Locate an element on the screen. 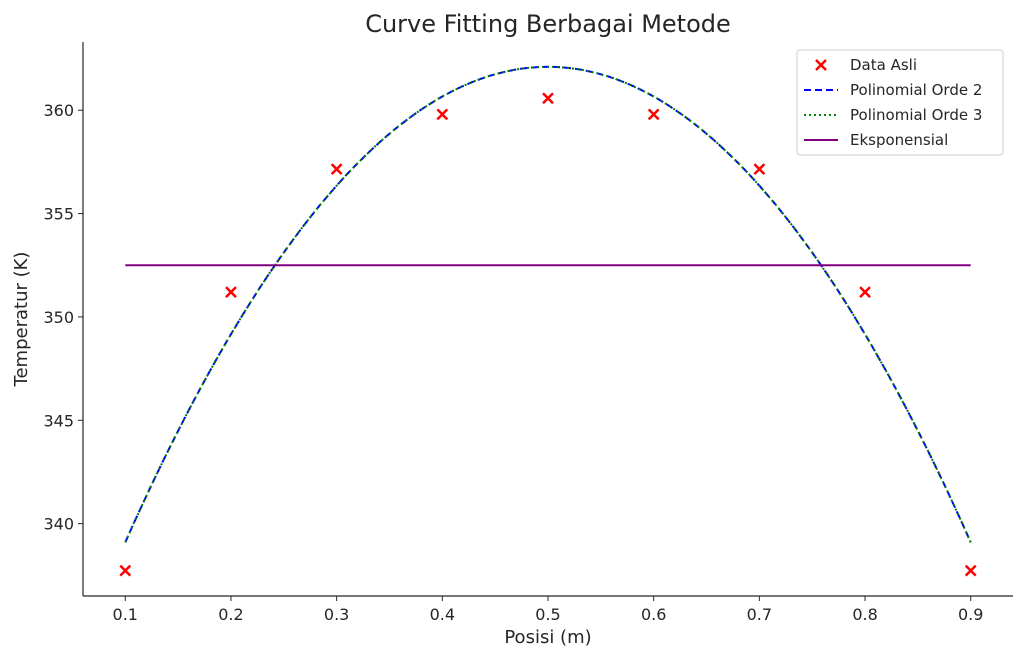 This screenshot has width=1024, height=660. x-tick-label: 0.8 is located at coordinates (864, 614).